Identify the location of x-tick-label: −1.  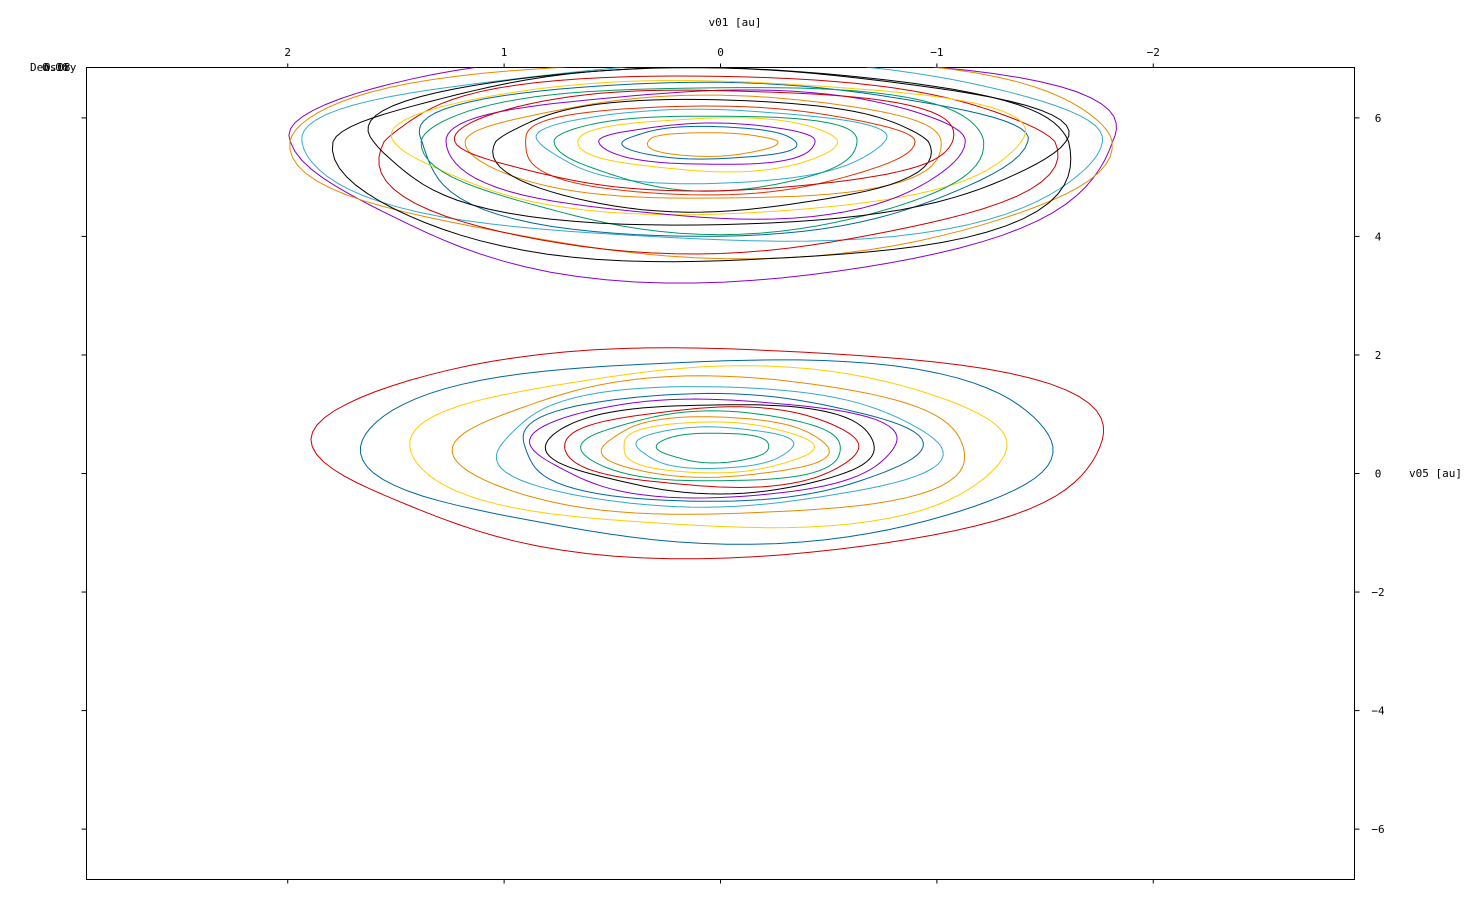
(936, 52).